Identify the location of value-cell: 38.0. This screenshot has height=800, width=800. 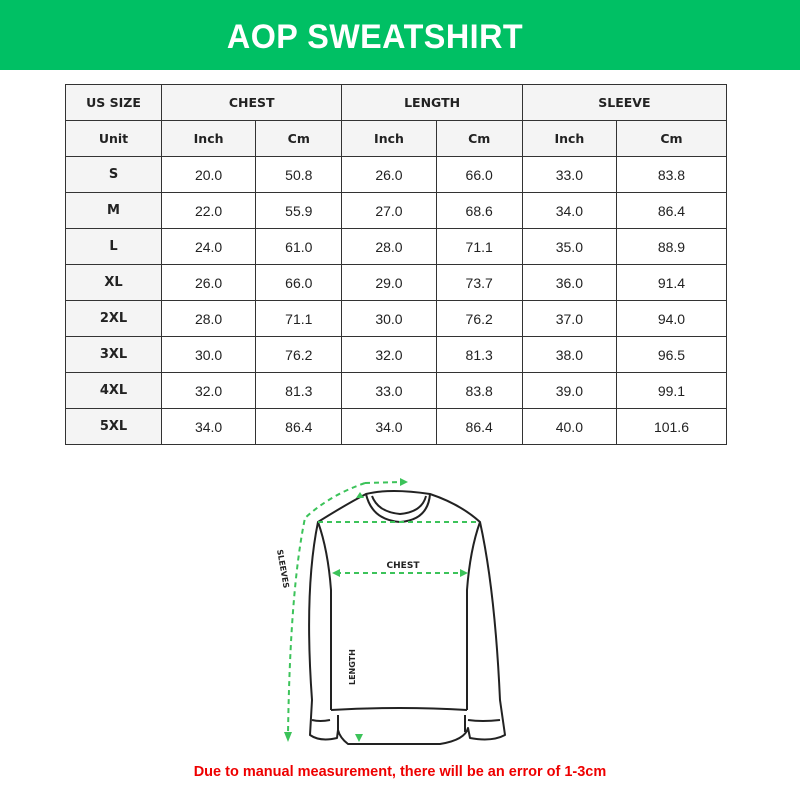
(569, 354).